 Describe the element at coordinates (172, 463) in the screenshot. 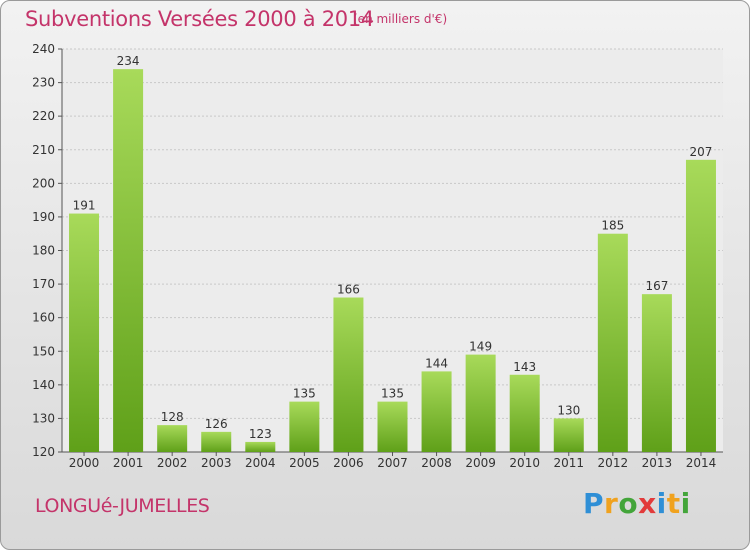

I see `x-tick-label: 2002` at that location.